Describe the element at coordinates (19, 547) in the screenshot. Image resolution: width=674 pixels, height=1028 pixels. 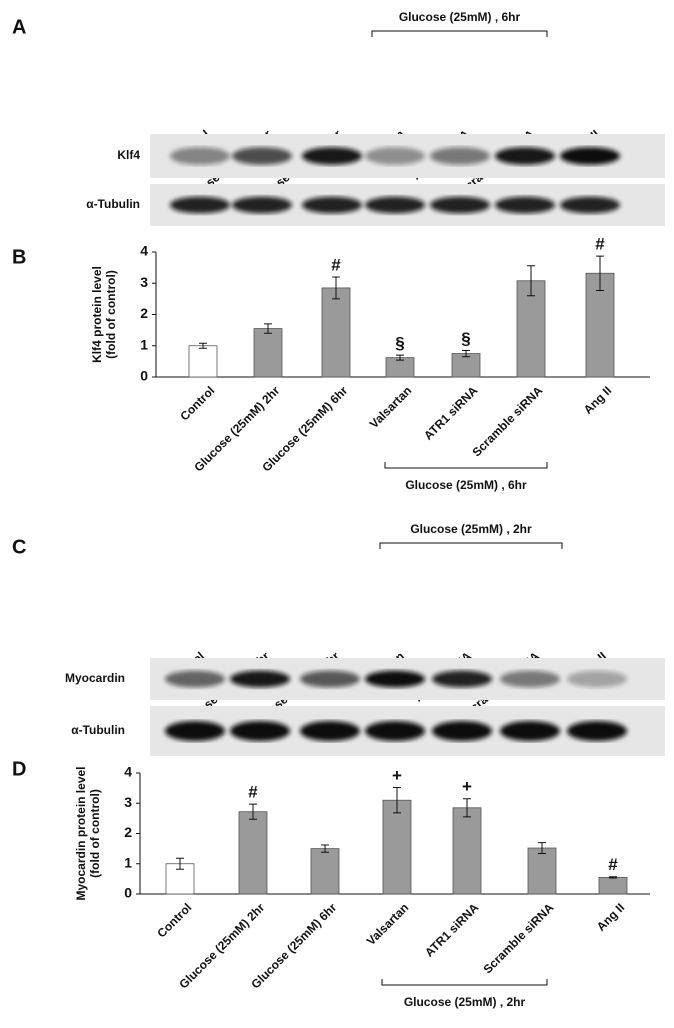
I see `panel-letter: C` at that location.